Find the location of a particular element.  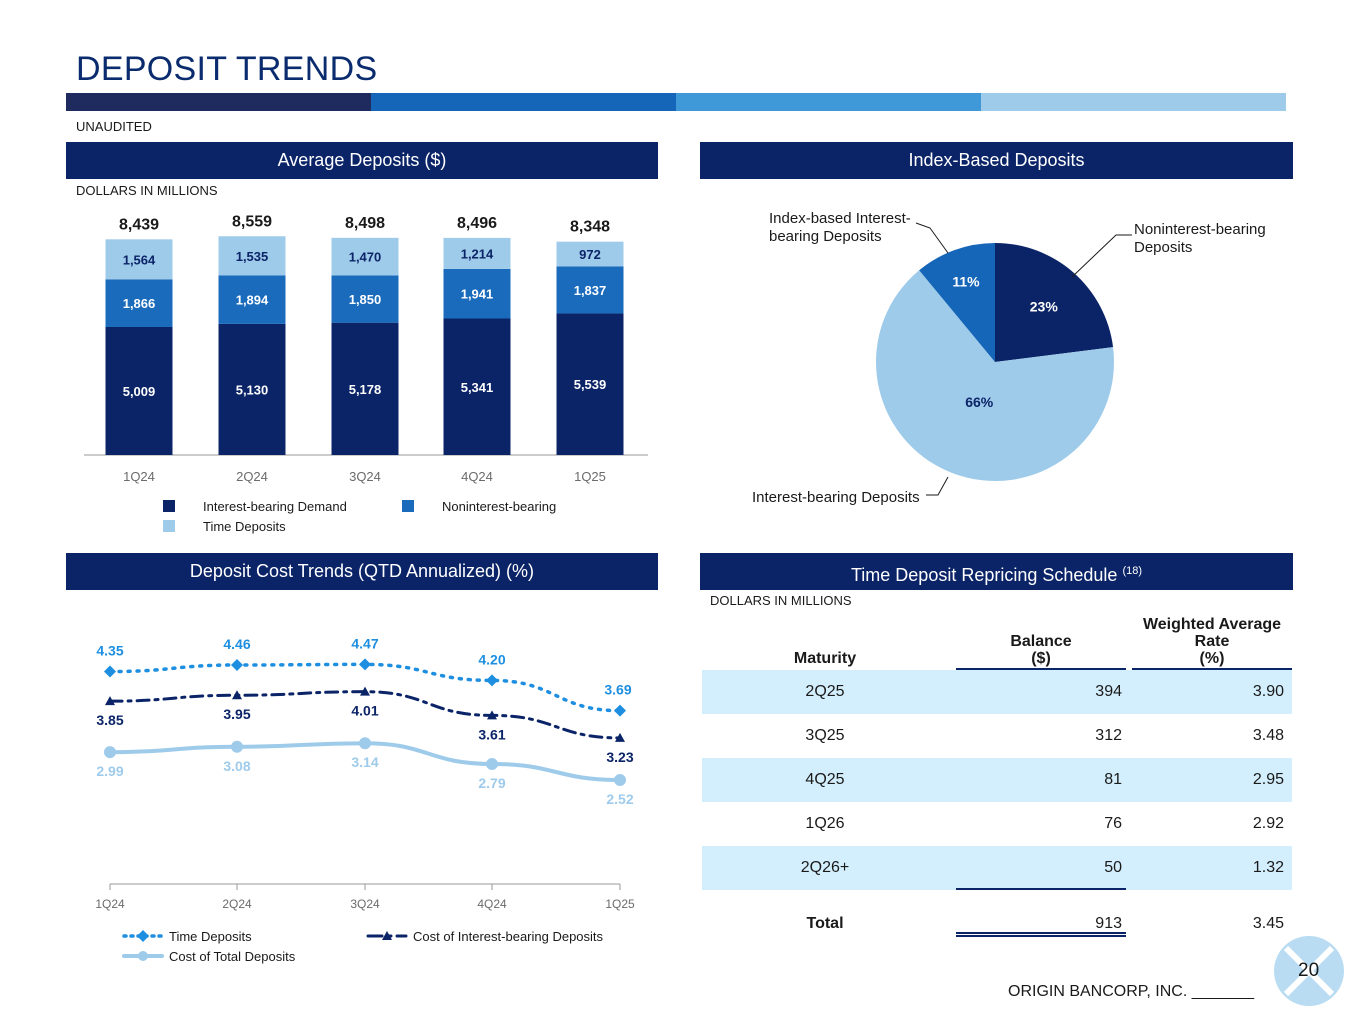

data-point-label: 3.08 is located at coordinates (236, 766).